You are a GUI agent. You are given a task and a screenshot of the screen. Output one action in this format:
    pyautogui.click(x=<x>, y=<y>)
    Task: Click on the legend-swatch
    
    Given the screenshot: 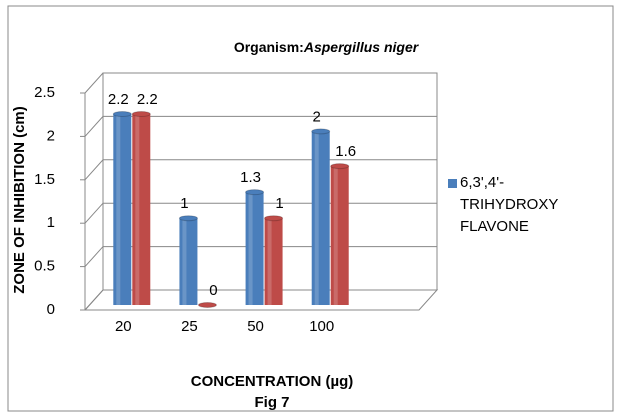 What is the action you would take?
    pyautogui.click(x=452, y=183)
    